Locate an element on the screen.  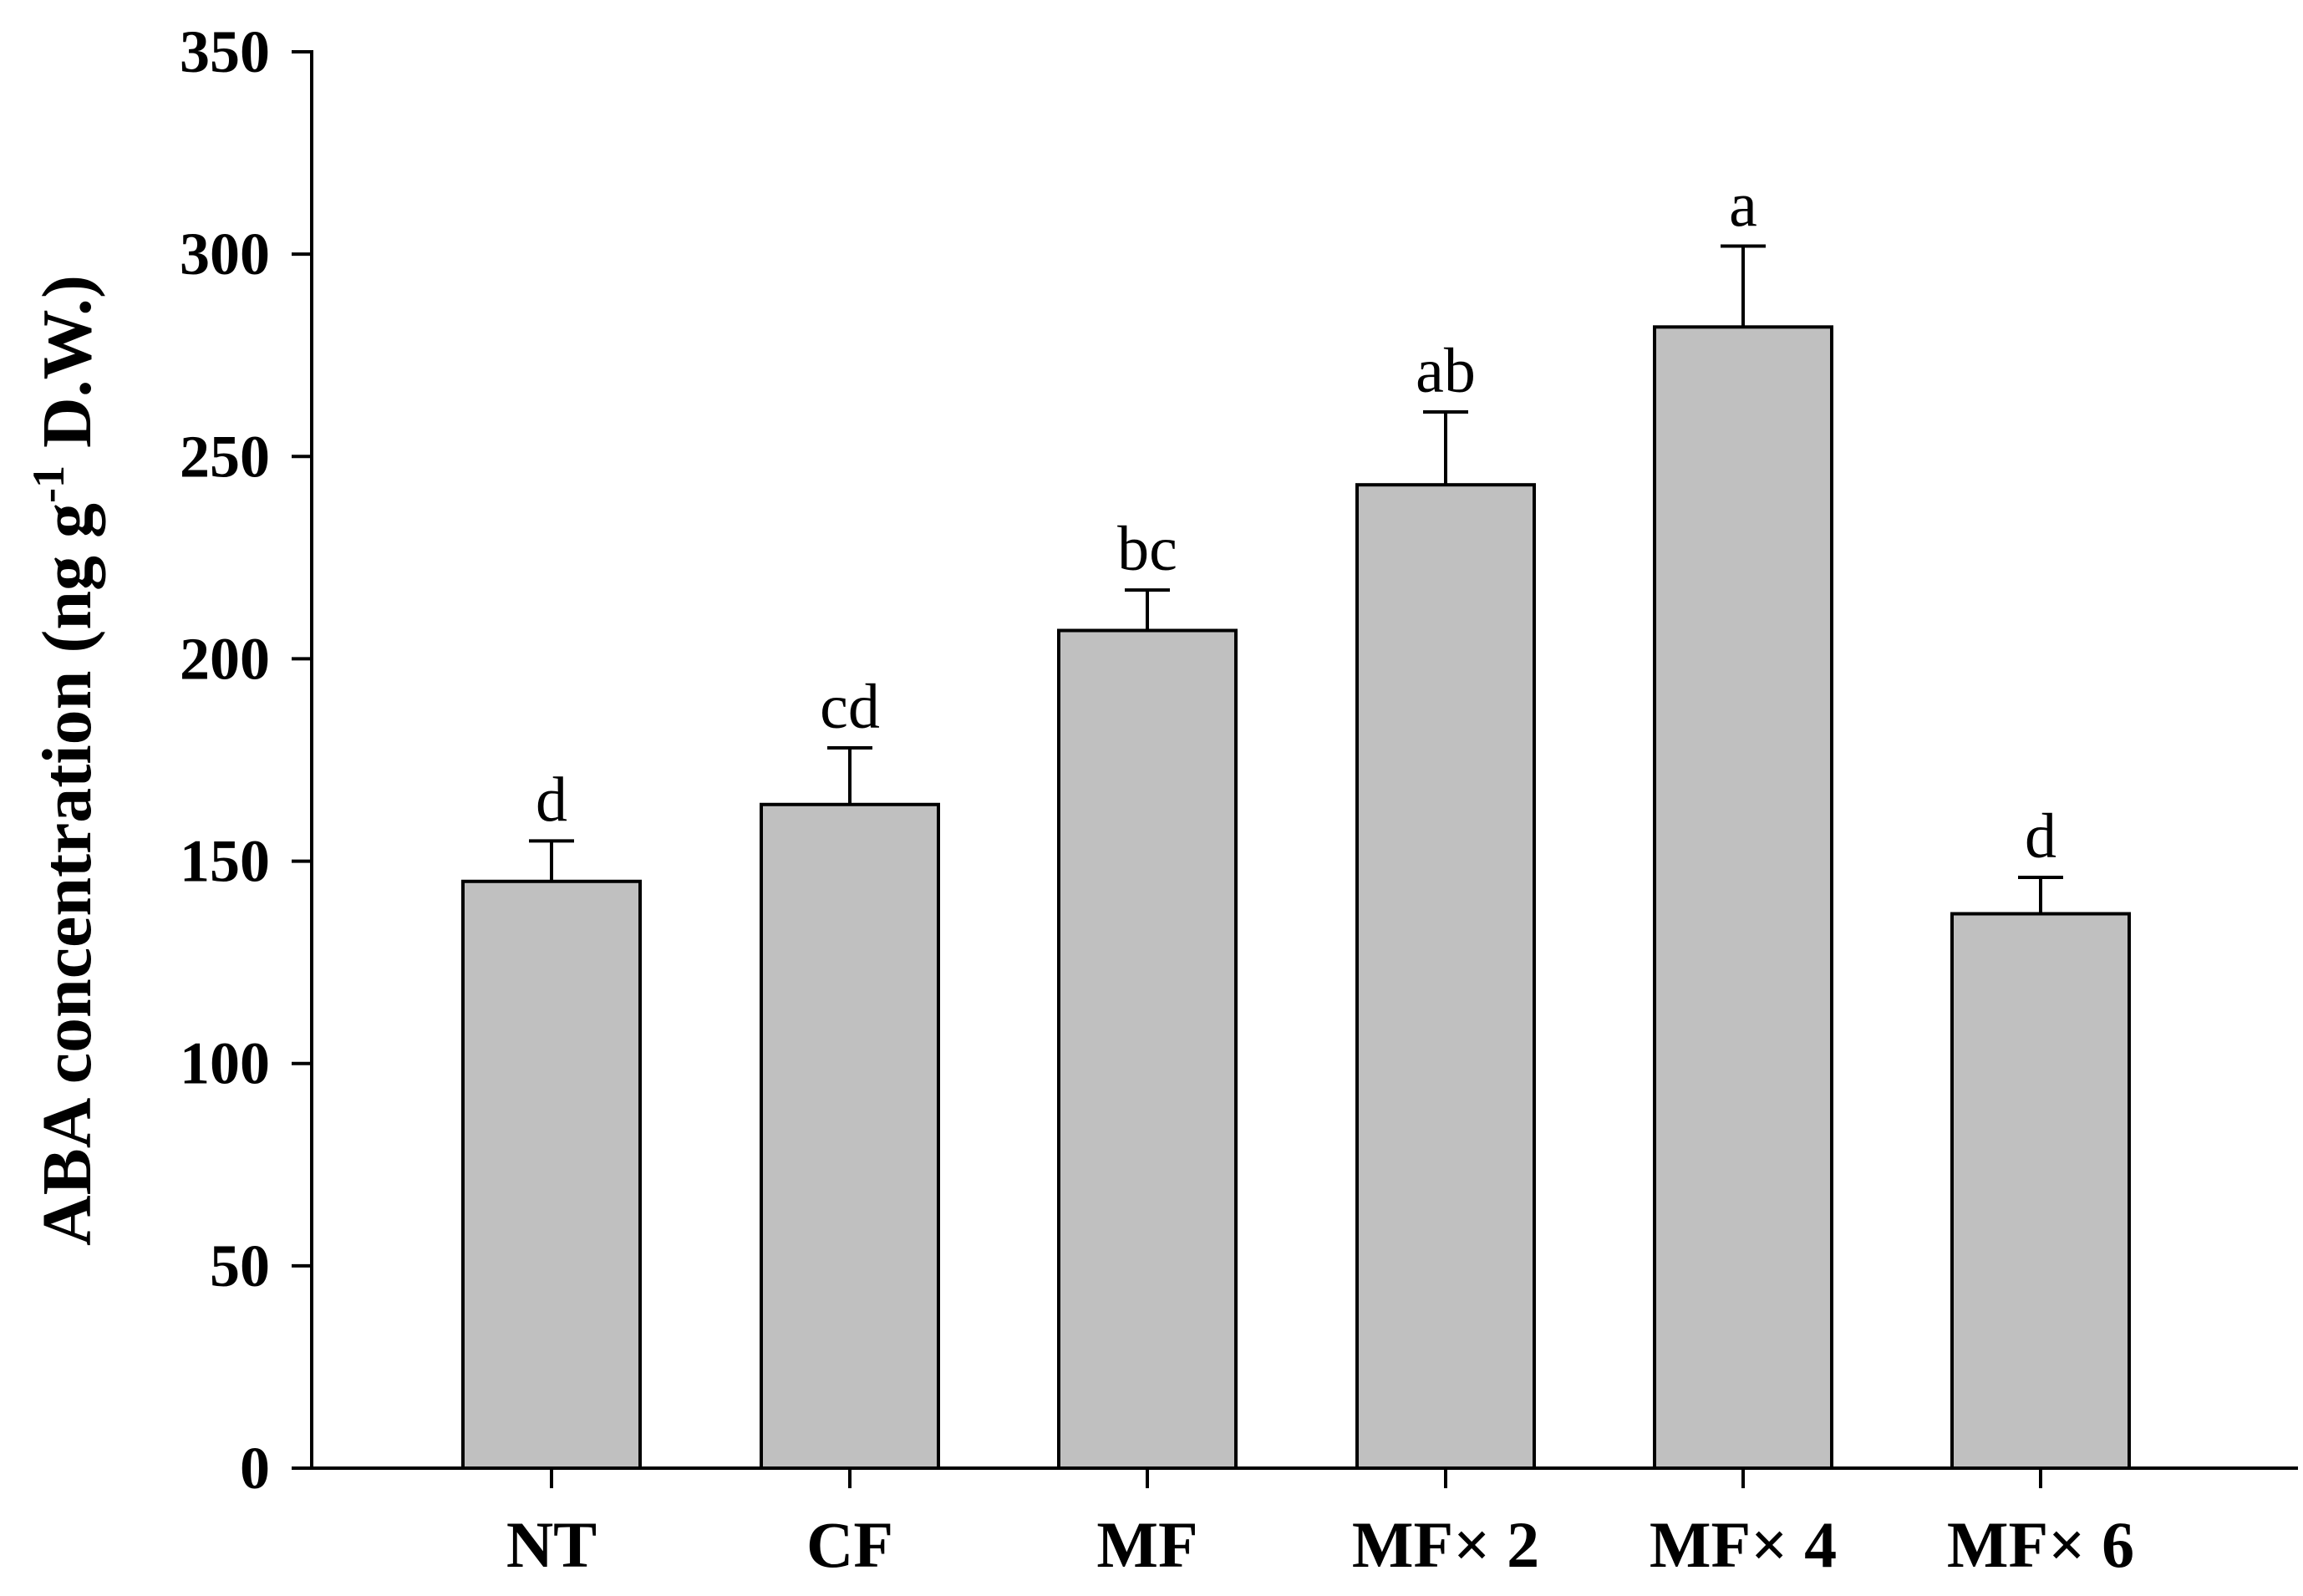
y-tick-label: 0 is located at coordinates (255, 1468).